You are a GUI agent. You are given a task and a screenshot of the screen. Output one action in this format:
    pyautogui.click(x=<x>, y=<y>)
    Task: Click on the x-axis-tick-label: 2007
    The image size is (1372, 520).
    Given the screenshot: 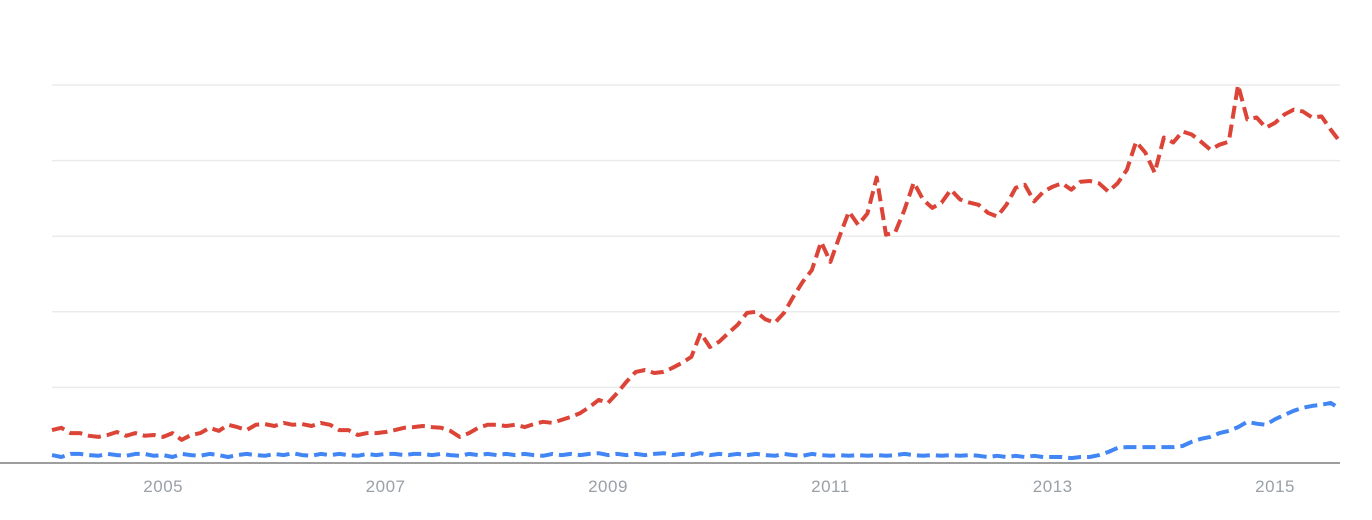 What is the action you would take?
    pyautogui.click(x=386, y=486)
    